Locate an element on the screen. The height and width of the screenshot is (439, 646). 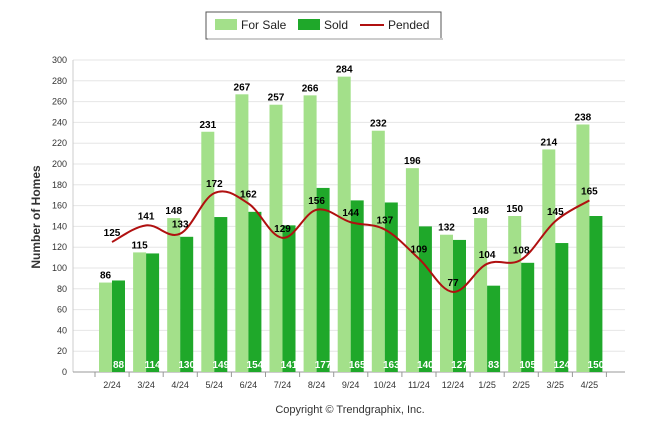
copyright-text: Copyright © Trendgraphix, Inc. is located at coordinates (349, 410).